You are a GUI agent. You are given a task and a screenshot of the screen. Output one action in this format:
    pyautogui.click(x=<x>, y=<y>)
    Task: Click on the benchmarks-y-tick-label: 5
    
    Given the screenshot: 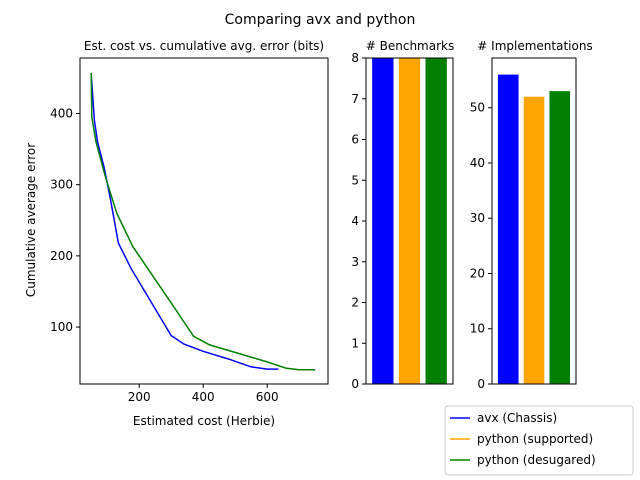 What is the action you would take?
    pyautogui.click(x=355, y=180)
    